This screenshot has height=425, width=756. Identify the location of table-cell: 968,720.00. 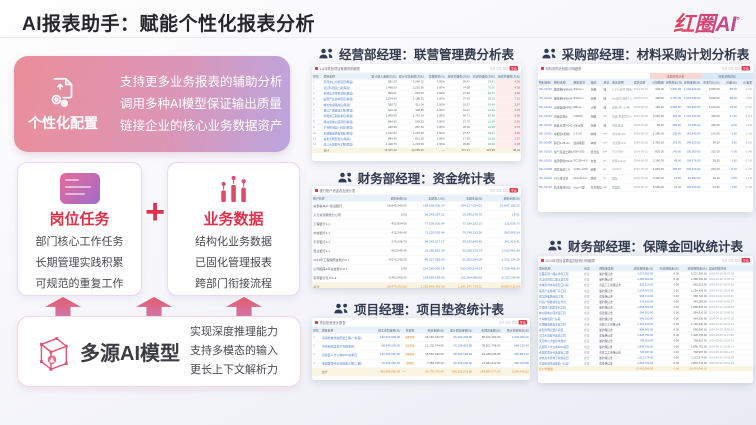
(640, 296).